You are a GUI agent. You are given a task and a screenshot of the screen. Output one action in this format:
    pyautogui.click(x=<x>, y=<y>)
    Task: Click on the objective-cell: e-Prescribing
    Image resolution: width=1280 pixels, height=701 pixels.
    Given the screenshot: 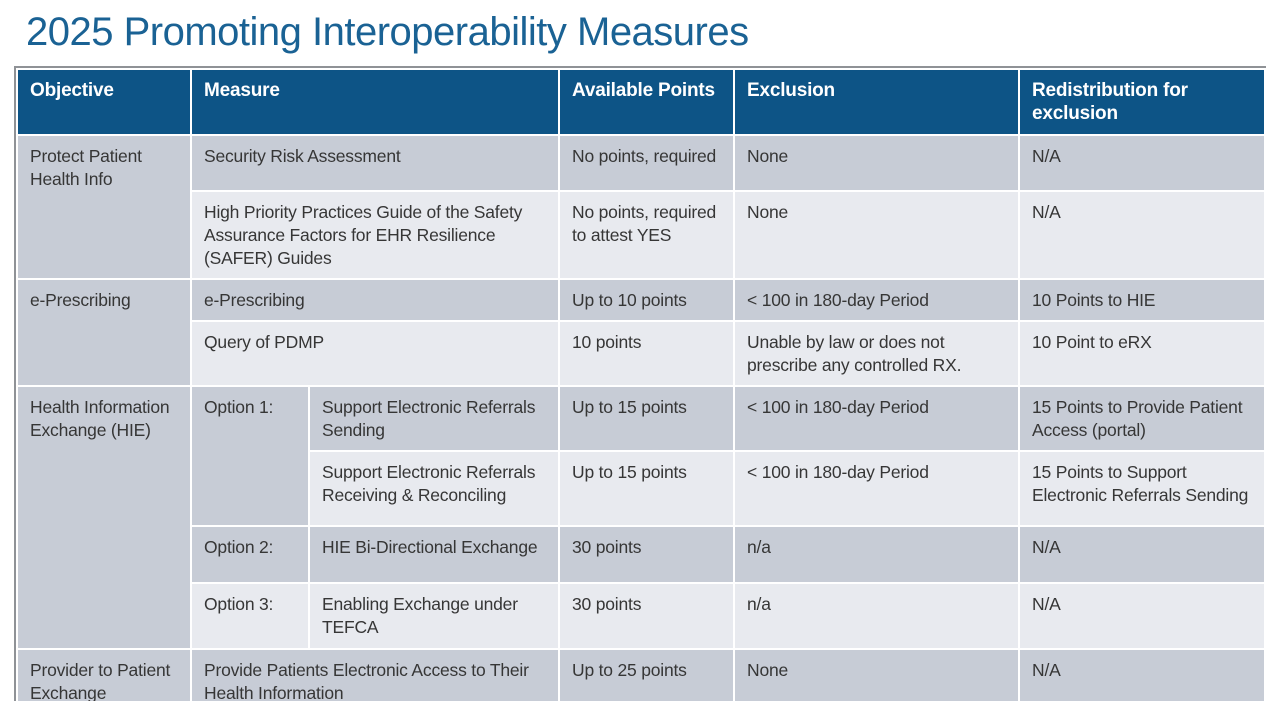 What is the action you would take?
    pyautogui.click(x=104, y=332)
    